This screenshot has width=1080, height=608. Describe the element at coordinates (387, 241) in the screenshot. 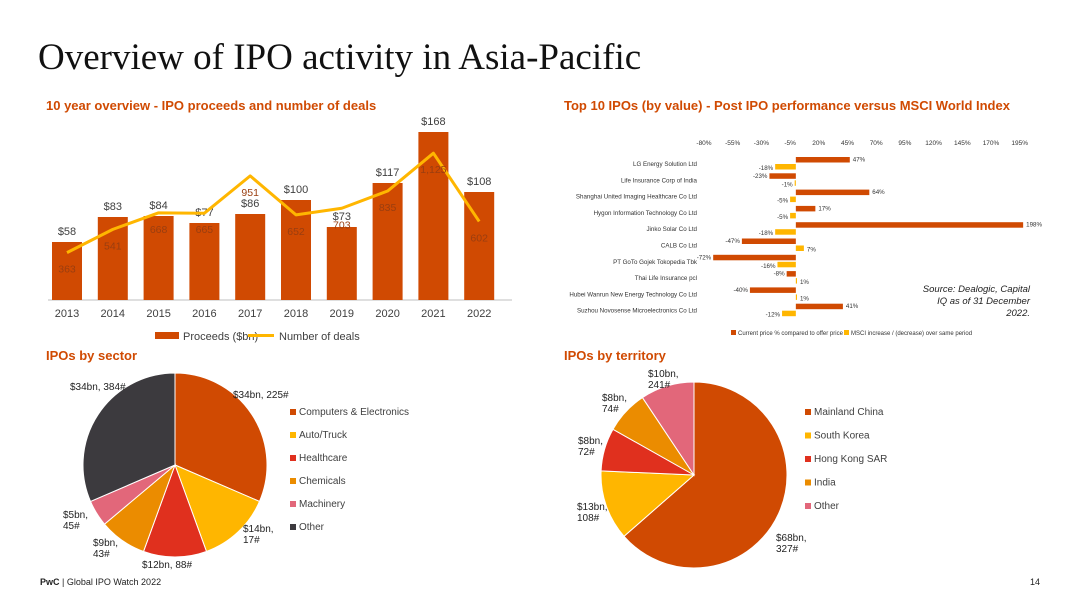

I see `proceeds-bar-2020` at that location.